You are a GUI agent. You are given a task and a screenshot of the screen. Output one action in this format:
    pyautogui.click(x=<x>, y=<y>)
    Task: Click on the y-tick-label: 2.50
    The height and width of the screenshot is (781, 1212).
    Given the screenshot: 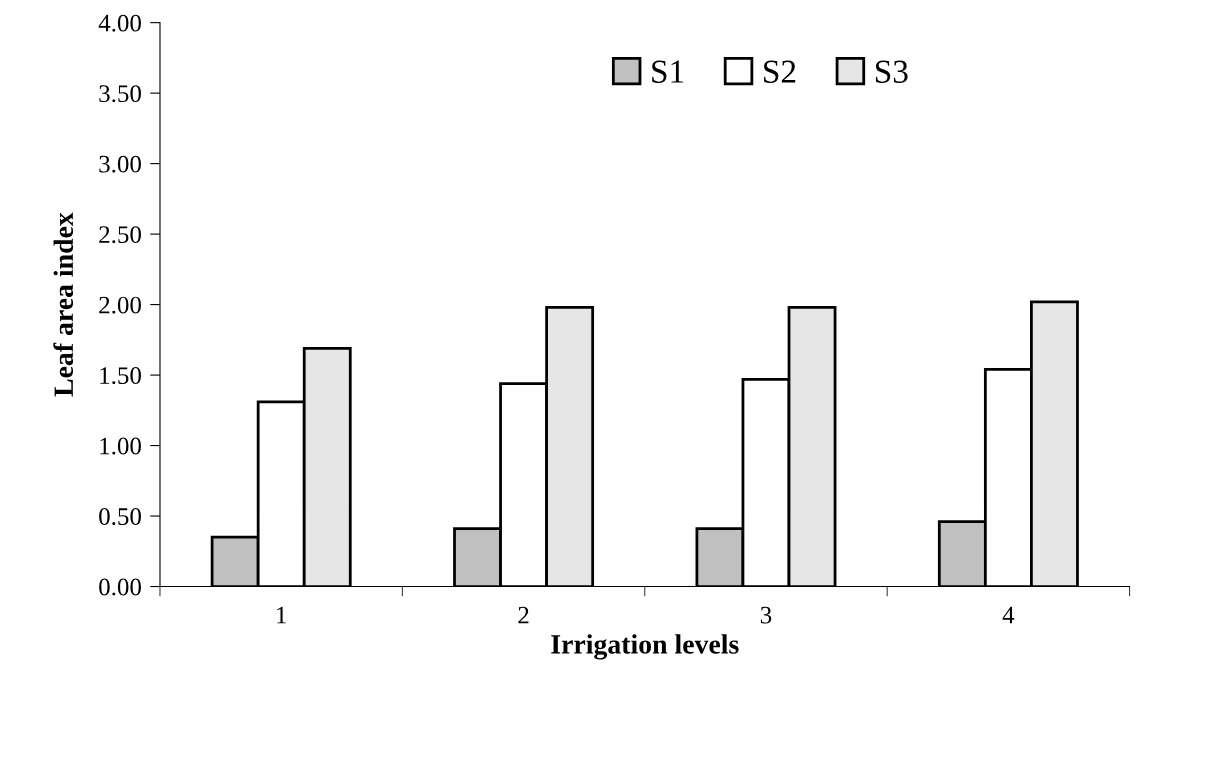 What is the action you would take?
    pyautogui.click(x=120, y=235)
    